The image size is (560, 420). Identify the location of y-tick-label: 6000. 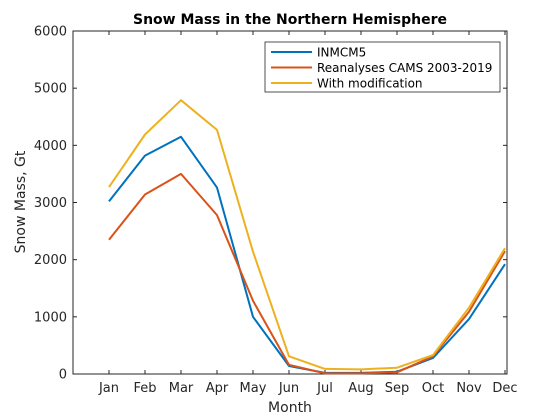
(50, 32).